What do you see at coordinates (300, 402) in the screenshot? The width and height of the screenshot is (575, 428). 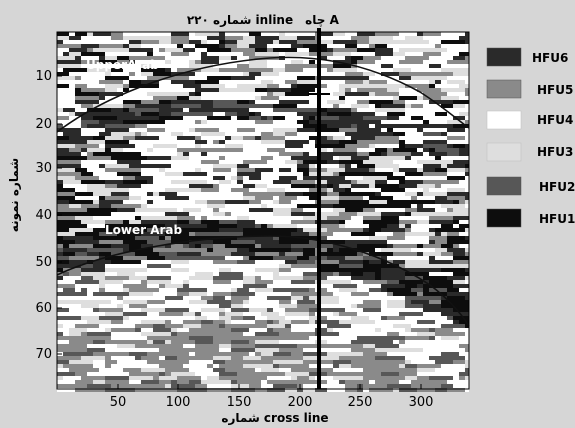 I see `x-tick-label: 200` at bounding box center [300, 402].